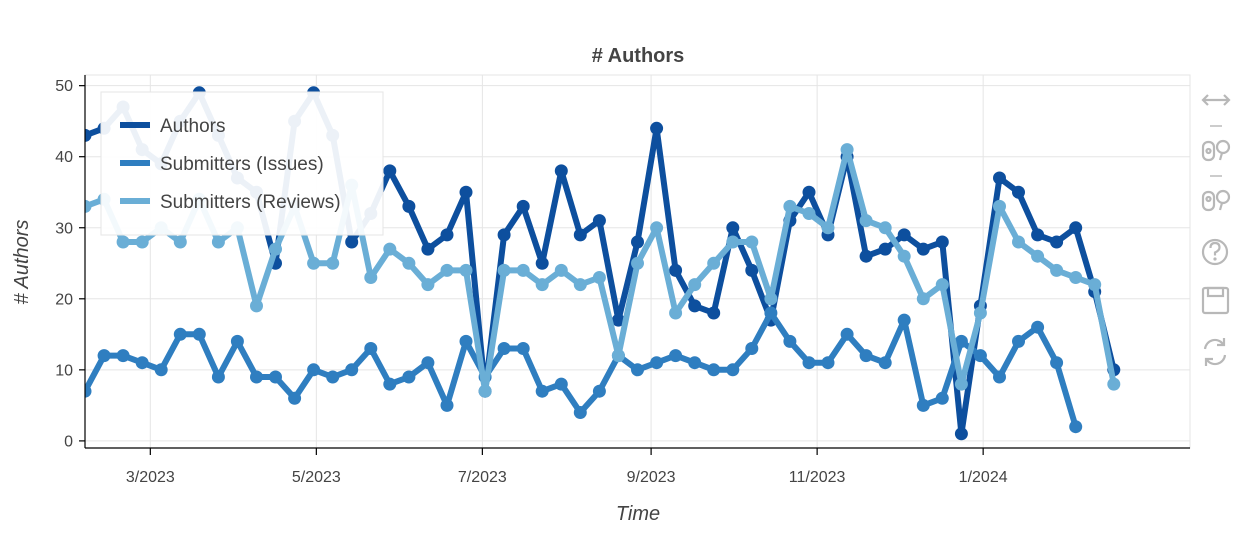  What do you see at coordinates (1215, 352) in the screenshot?
I see `reset-tool` at bounding box center [1215, 352].